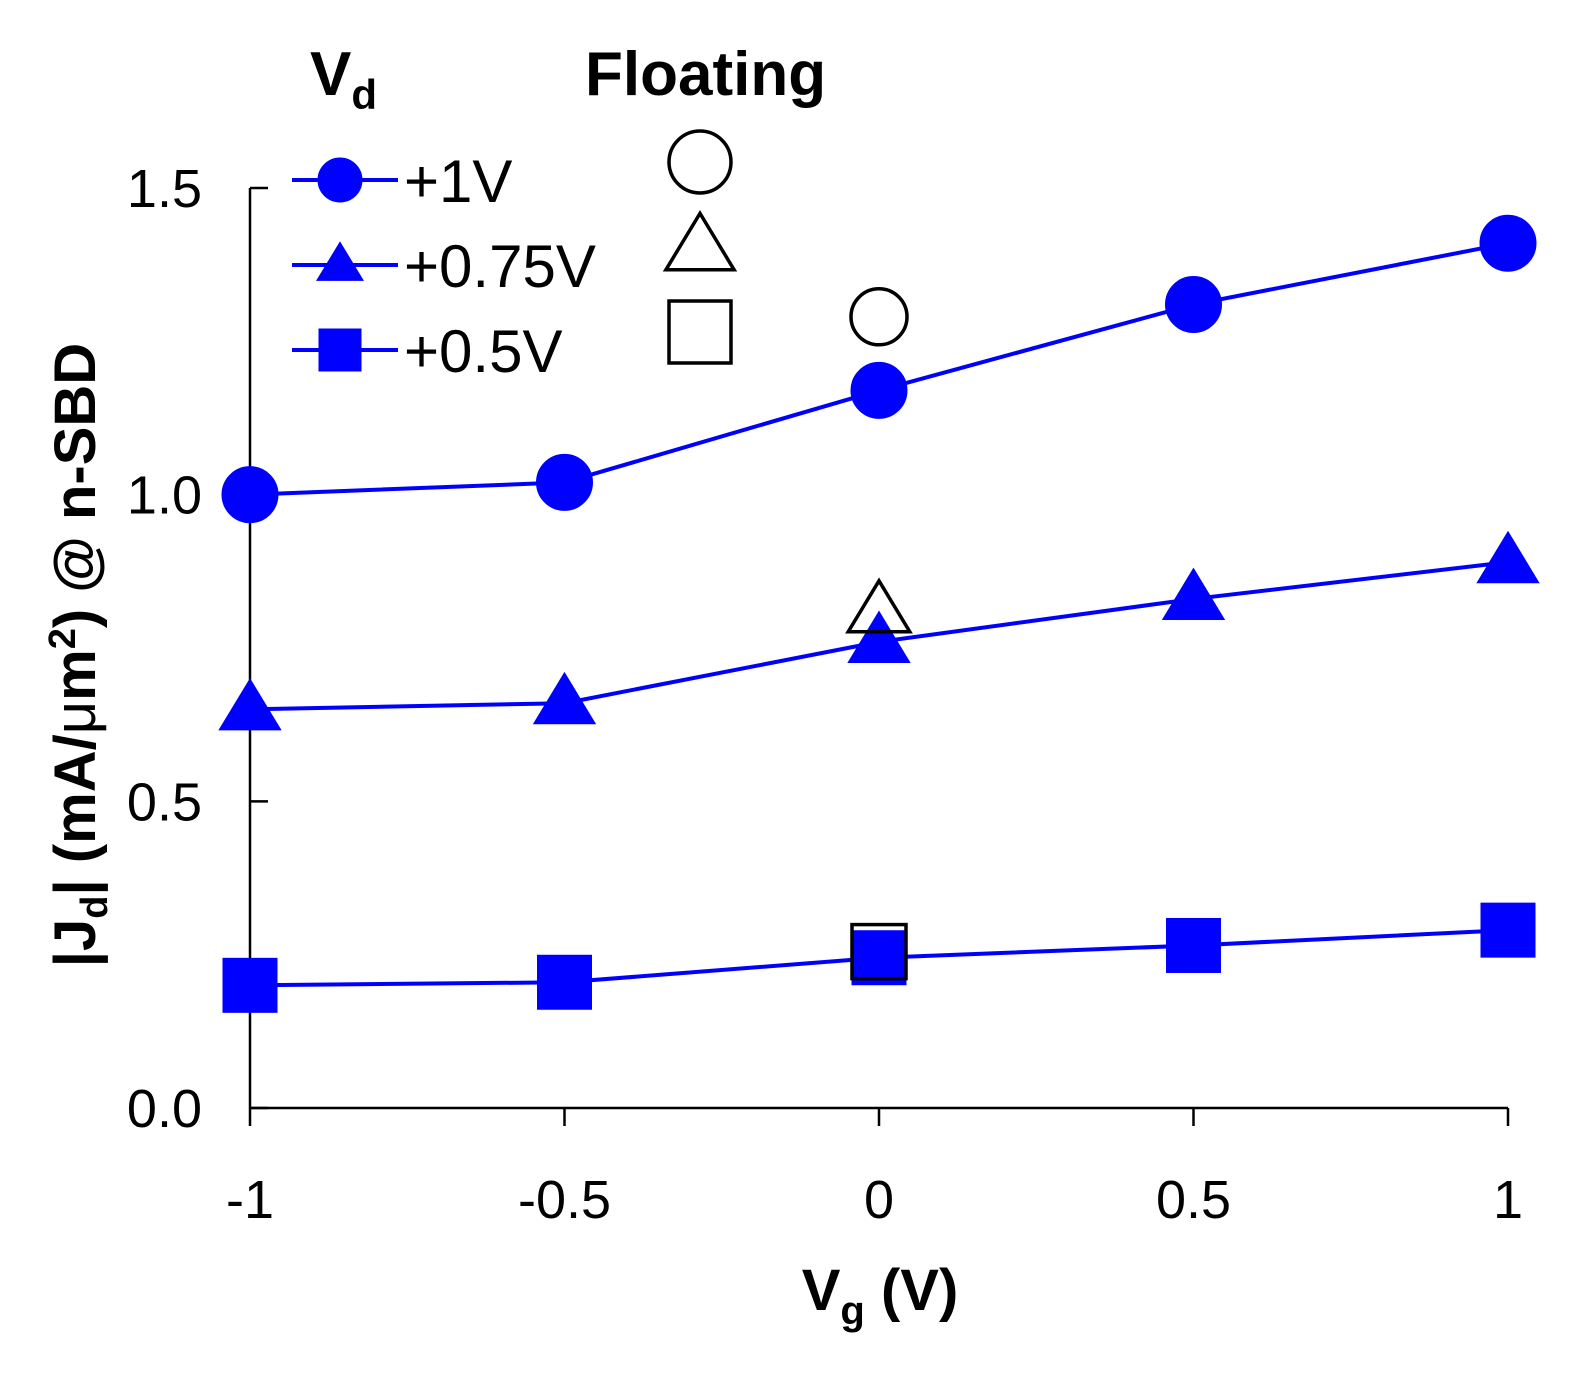 The height and width of the screenshot is (1380, 1582). What do you see at coordinates (880, 1295) in the screenshot?
I see `x-axis-title: Vg (V)` at bounding box center [880, 1295].